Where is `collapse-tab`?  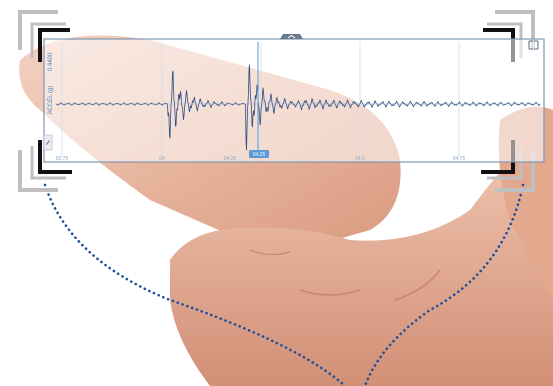
collapse-tab is located at coordinates (291, 36).